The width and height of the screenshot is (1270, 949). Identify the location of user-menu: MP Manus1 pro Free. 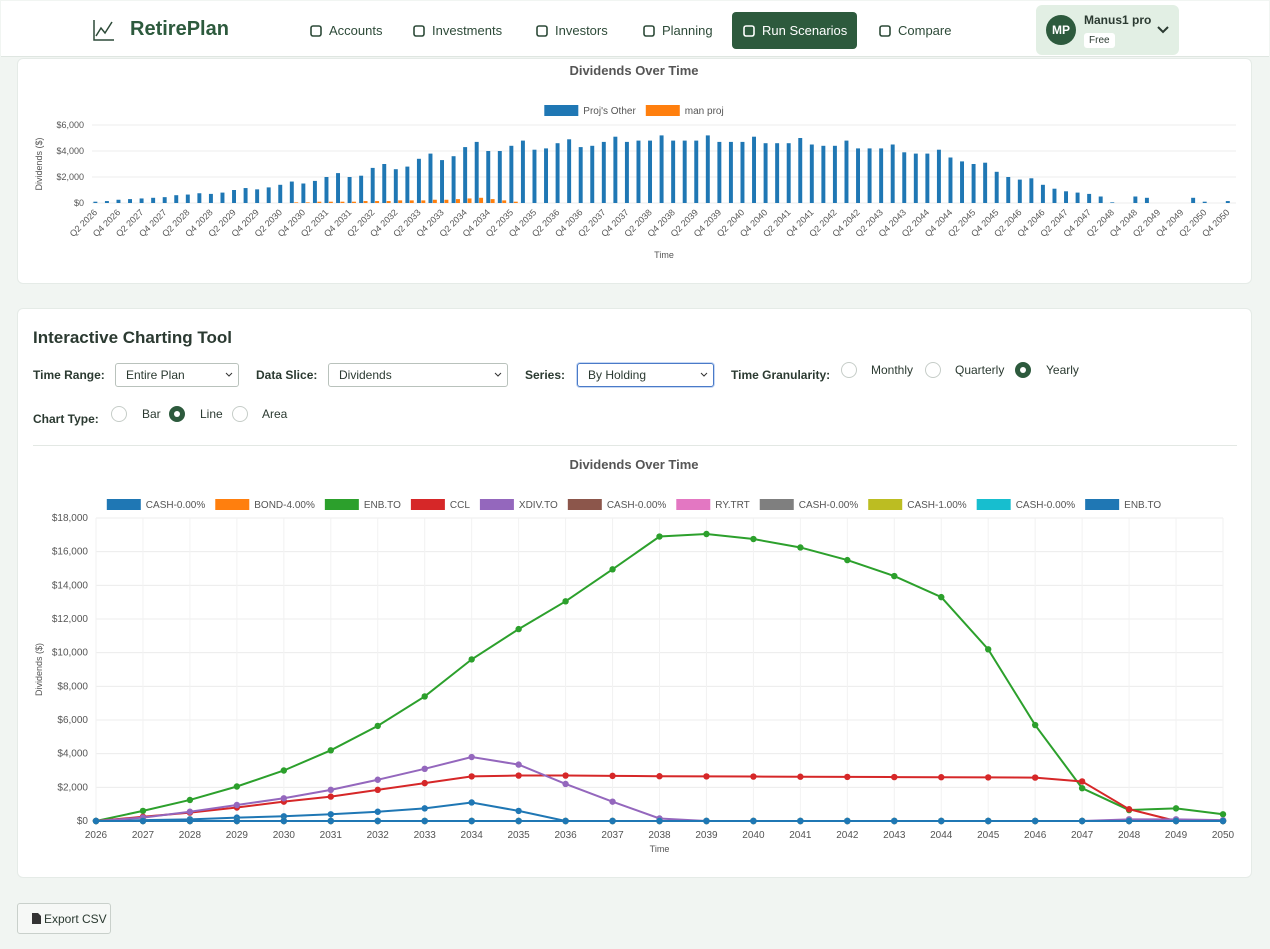
(1107, 30).